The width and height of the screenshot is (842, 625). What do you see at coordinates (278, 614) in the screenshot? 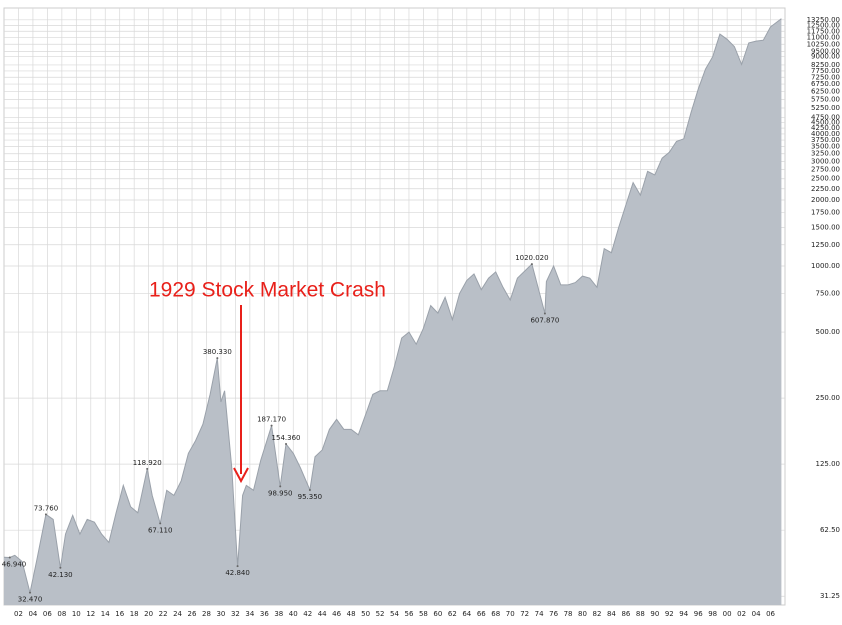
I see `x-tick-label: 38` at bounding box center [278, 614].